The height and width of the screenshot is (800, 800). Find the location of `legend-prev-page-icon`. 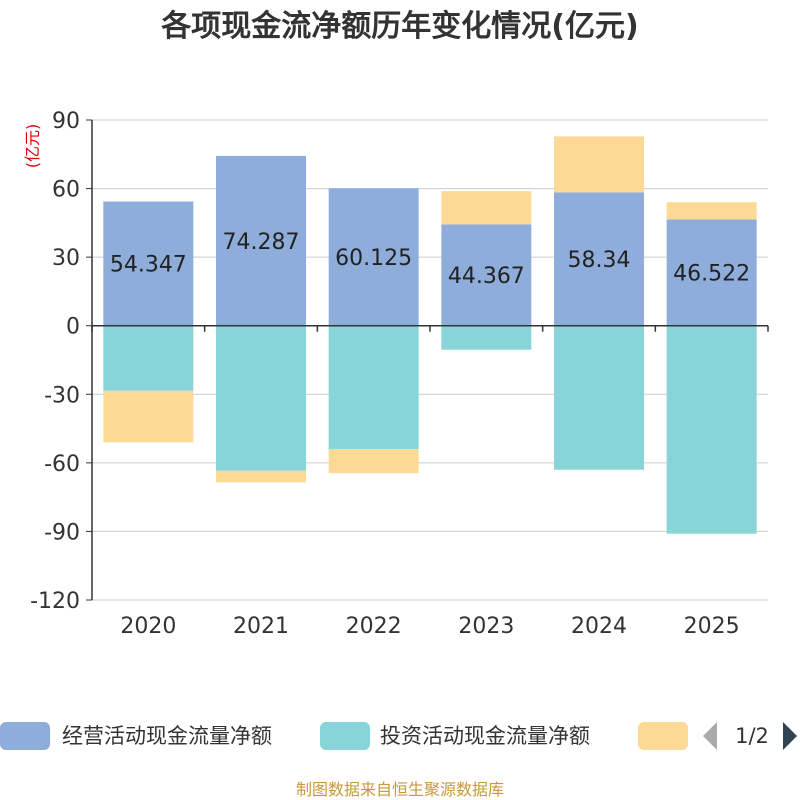

legend-prev-page-icon is located at coordinates (710, 736).